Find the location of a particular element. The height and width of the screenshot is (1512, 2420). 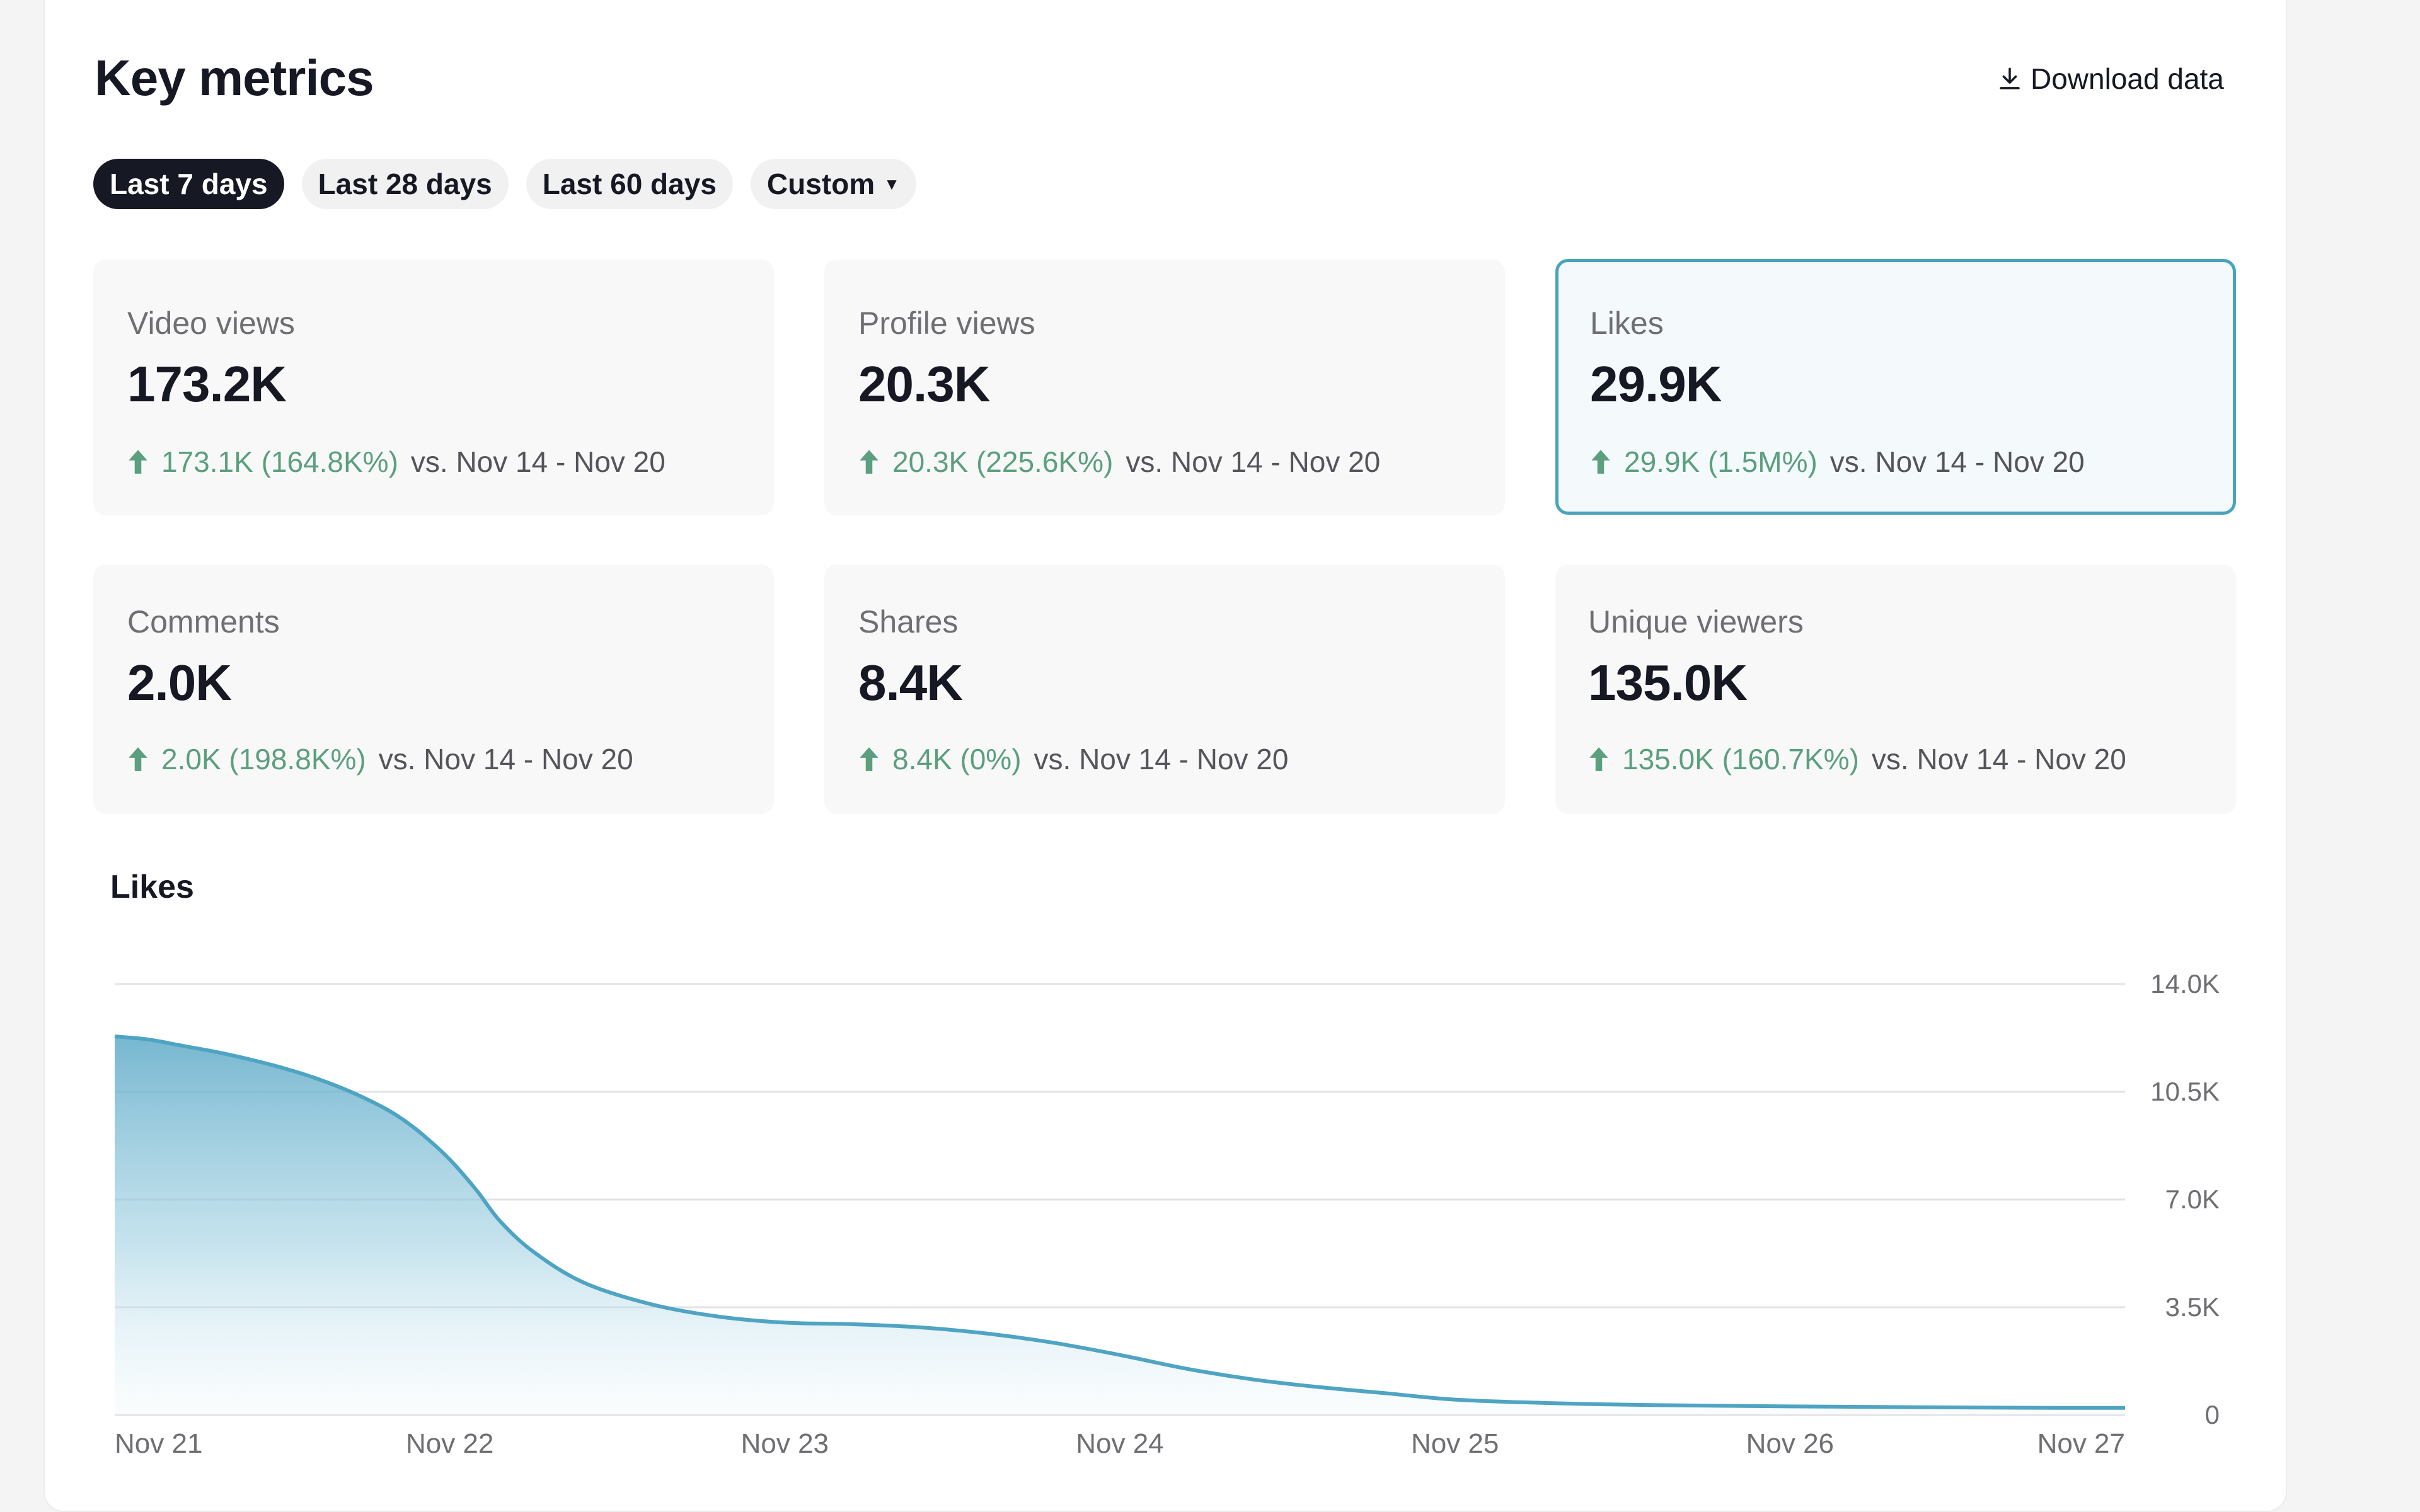

tab-last-60-days: Last 60 days is located at coordinates (629, 184).